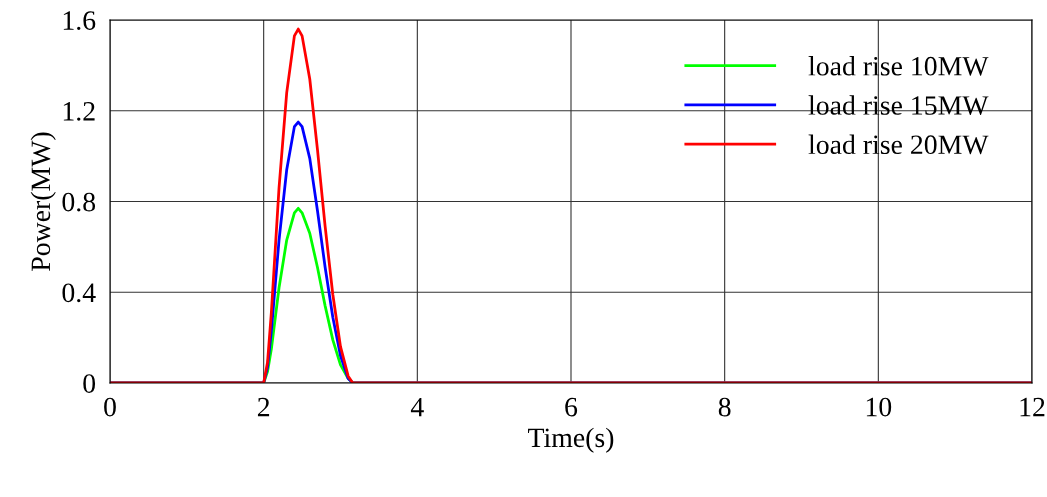  What do you see at coordinates (79, 111) in the screenshot?
I see `y-tick-label: 1.2` at bounding box center [79, 111].